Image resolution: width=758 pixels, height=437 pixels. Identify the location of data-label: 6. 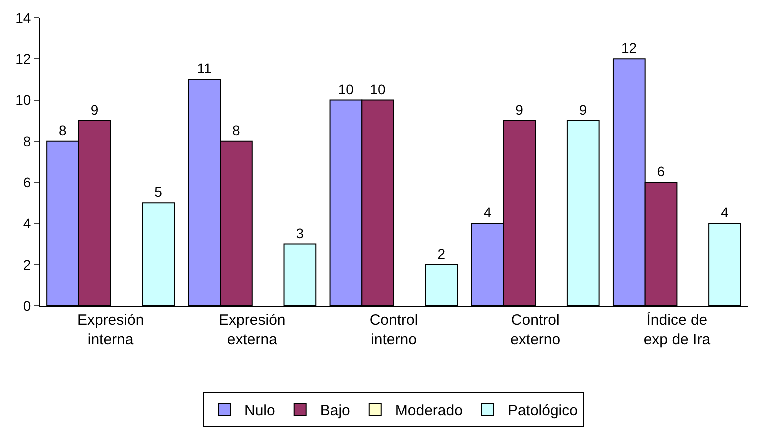
(661, 172).